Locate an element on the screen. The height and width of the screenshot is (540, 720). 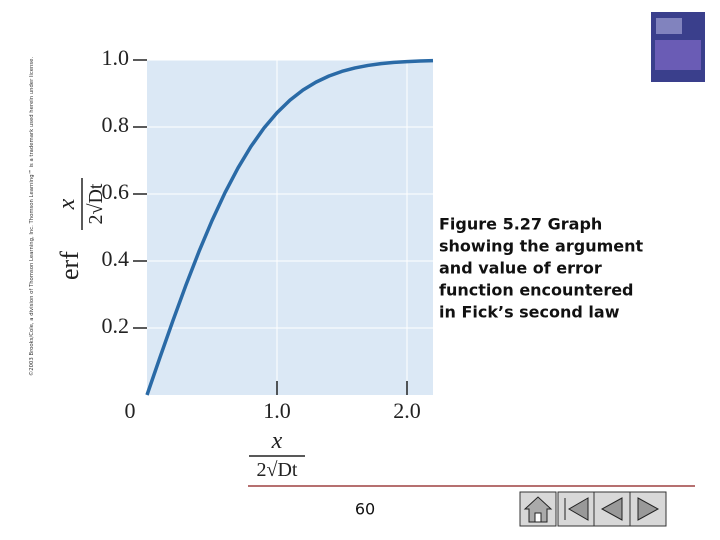
y-tick-label: 1.0 is located at coordinates (116, 57).